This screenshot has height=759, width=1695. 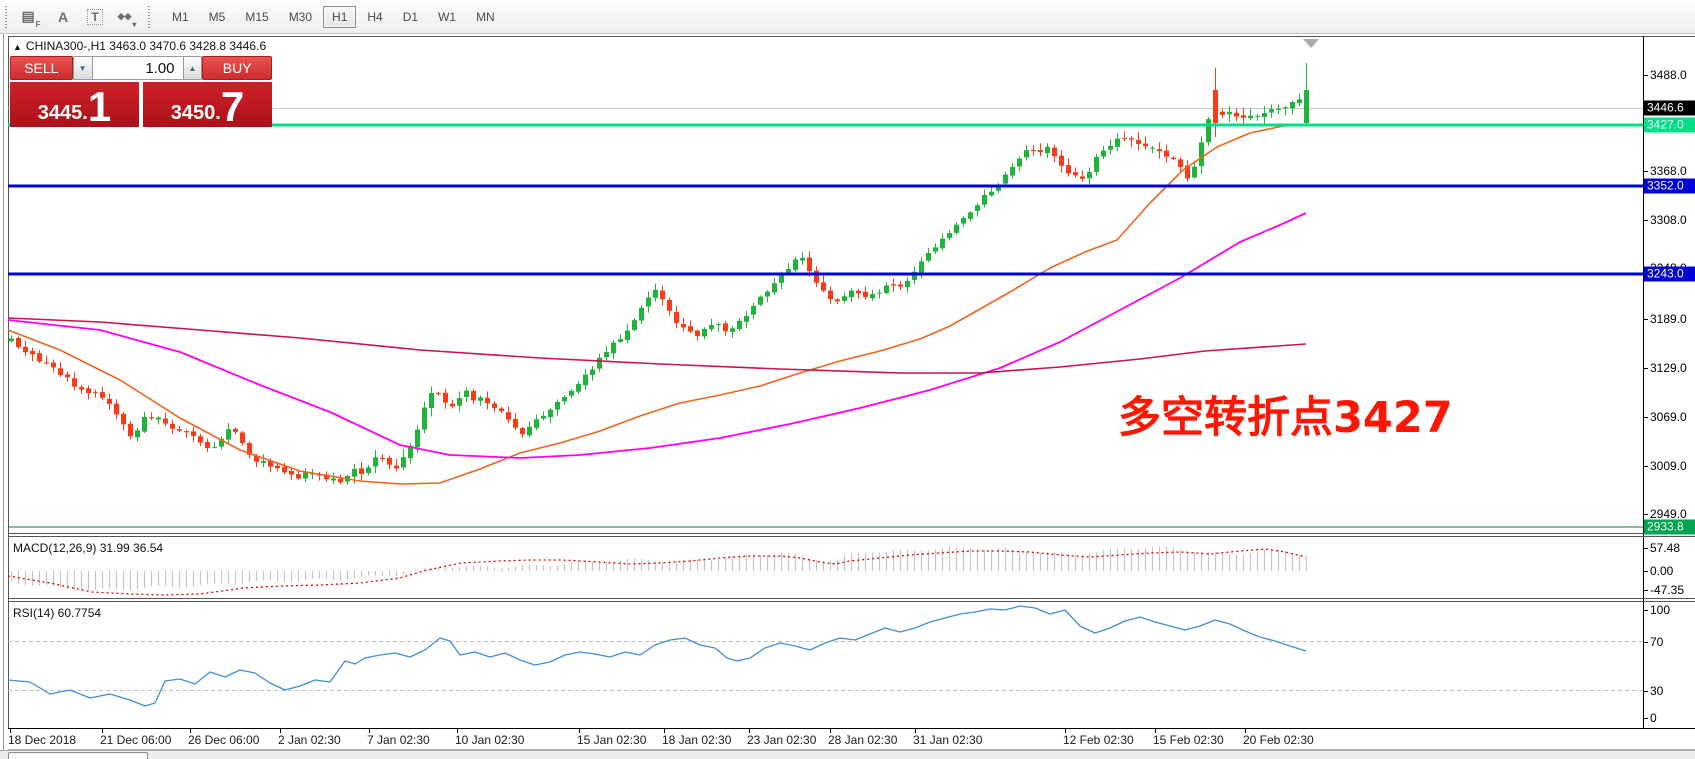 I want to click on rsi-axis-label: 100, so click(x=1660, y=610).